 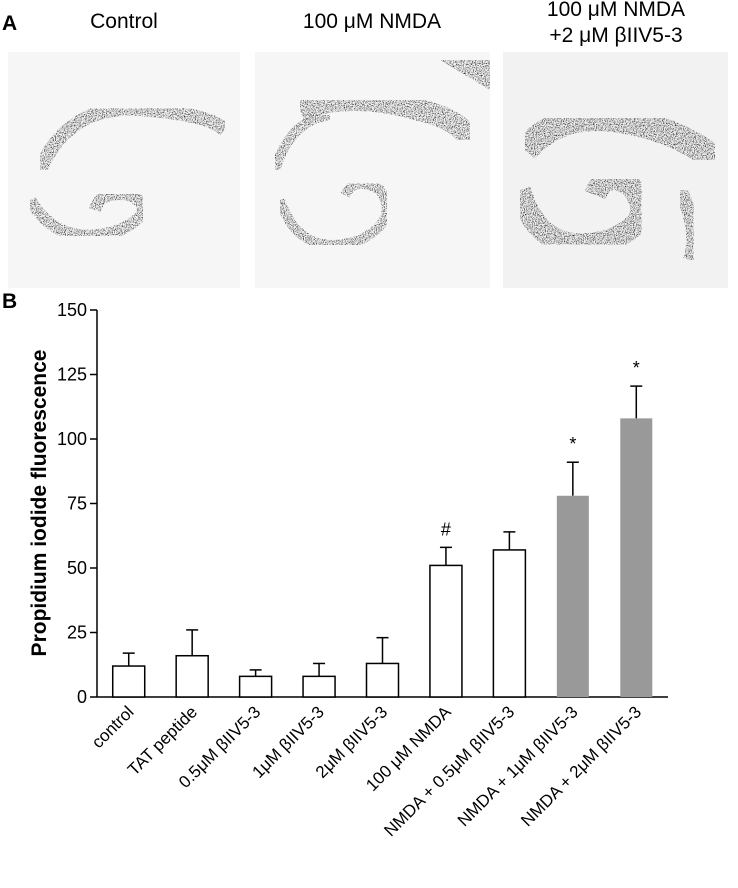 I want to click on y-tick-label: 0, so click(x=82, y=697).